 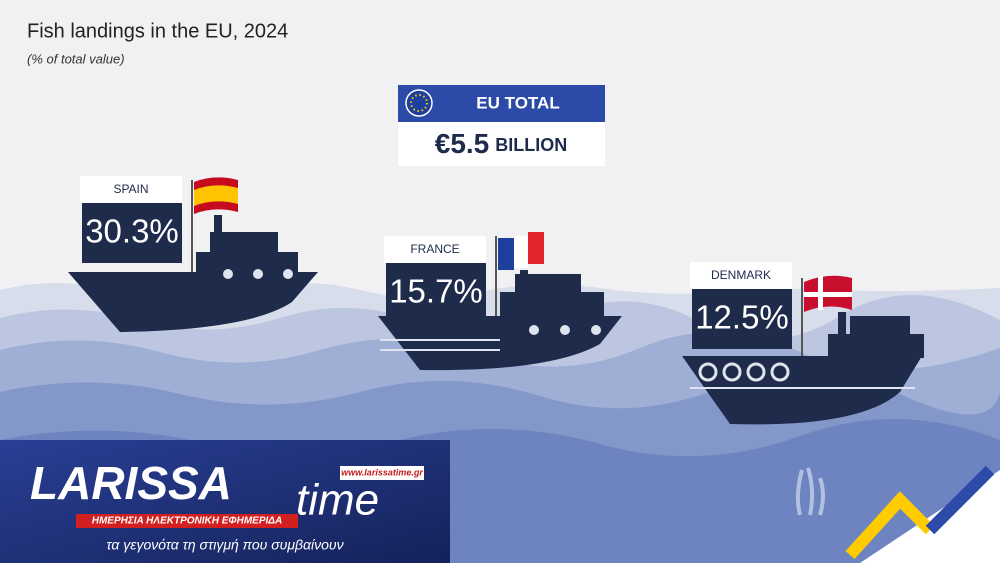 What do you see at coordinates (531, 145) in the screenshot?
I see `eu-total-unit: BILLION` at bounding box center [531, 145].